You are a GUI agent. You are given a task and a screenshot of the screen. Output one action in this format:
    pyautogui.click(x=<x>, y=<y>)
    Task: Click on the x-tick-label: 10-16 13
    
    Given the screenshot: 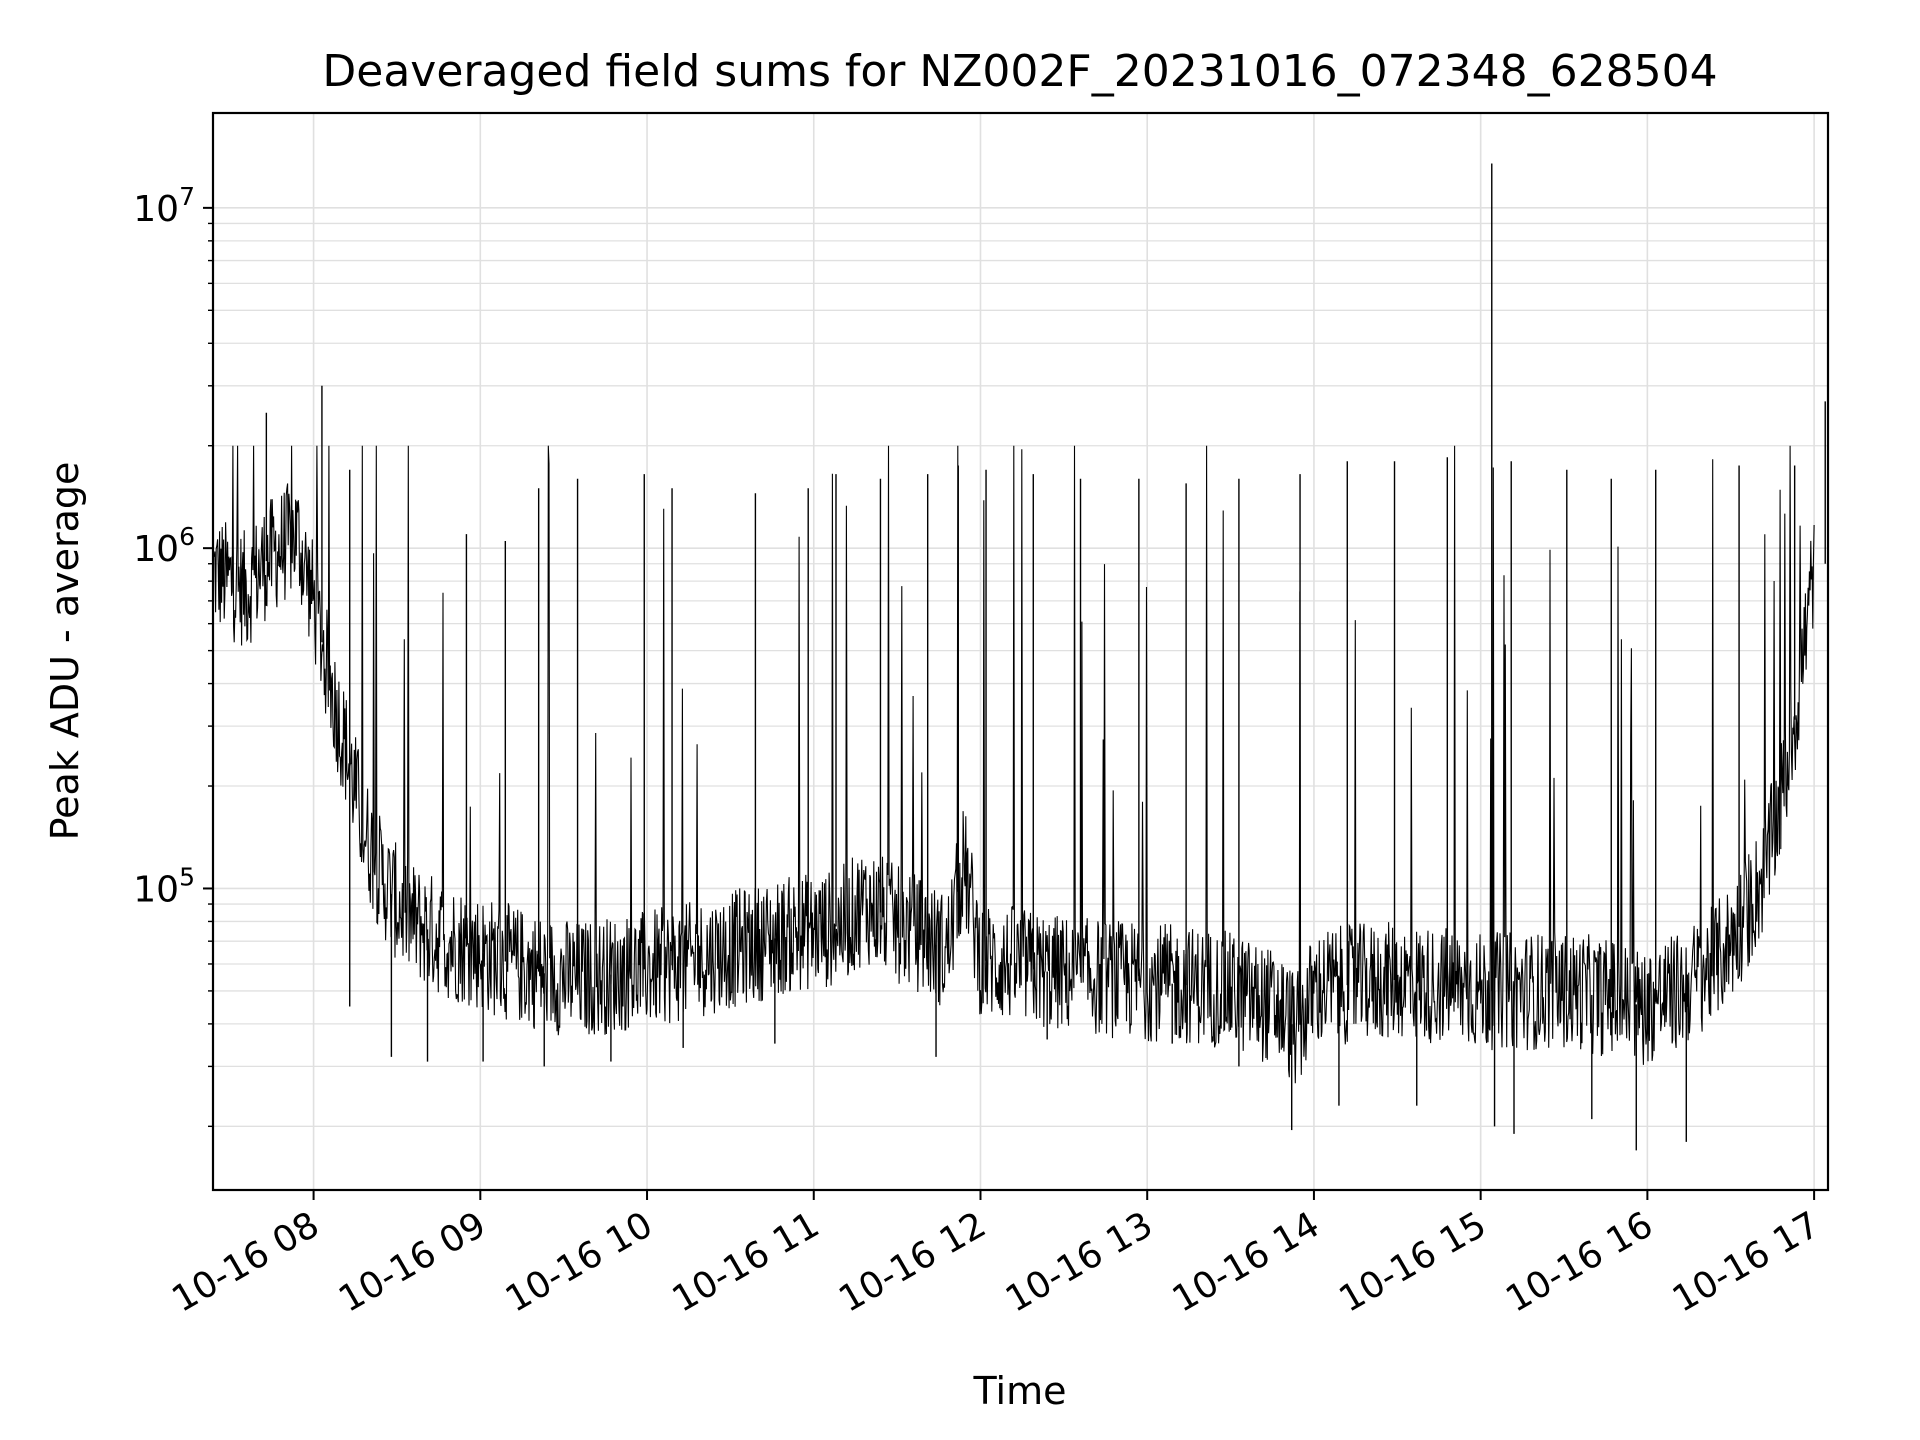 What is the action you would take?
    pyautogui.click(x=1079, y=1262)
    